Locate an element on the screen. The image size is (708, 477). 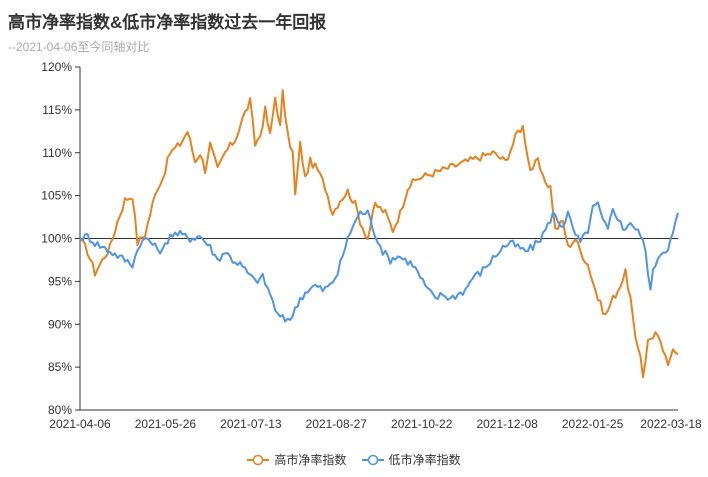
x-tick-label: 2022-03-18 is located at coordinates (671, 424).